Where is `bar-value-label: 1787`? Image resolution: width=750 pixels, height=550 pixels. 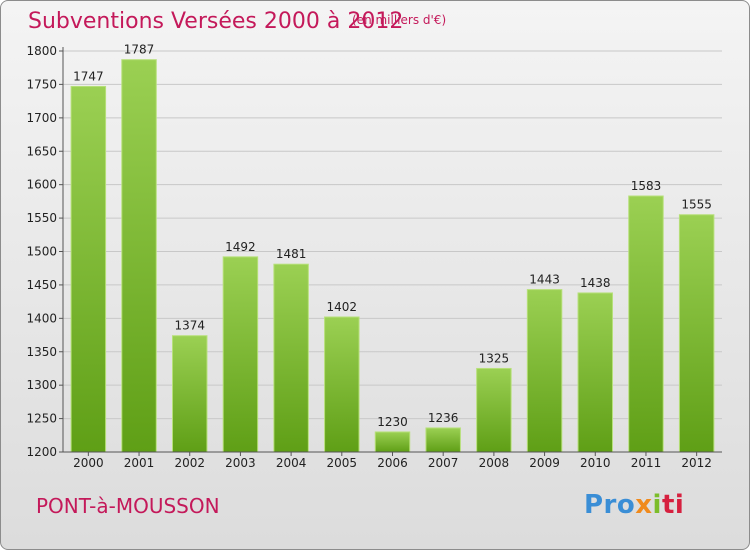 bar-value-label: 1787 is located at coordinates (139, 50).